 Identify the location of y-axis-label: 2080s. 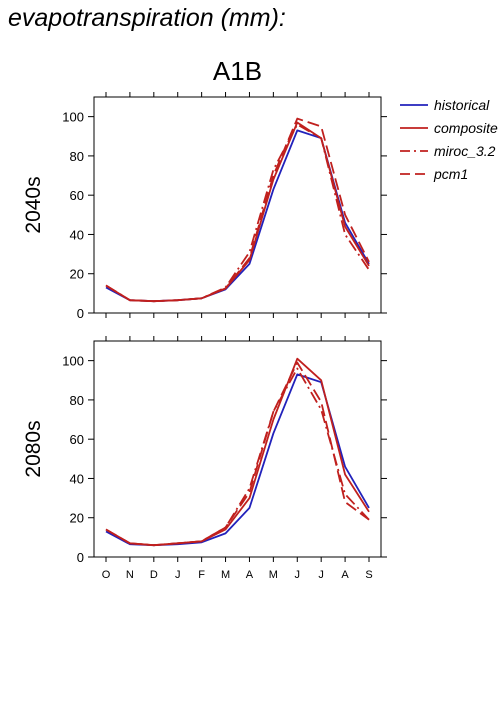
(33, 448).